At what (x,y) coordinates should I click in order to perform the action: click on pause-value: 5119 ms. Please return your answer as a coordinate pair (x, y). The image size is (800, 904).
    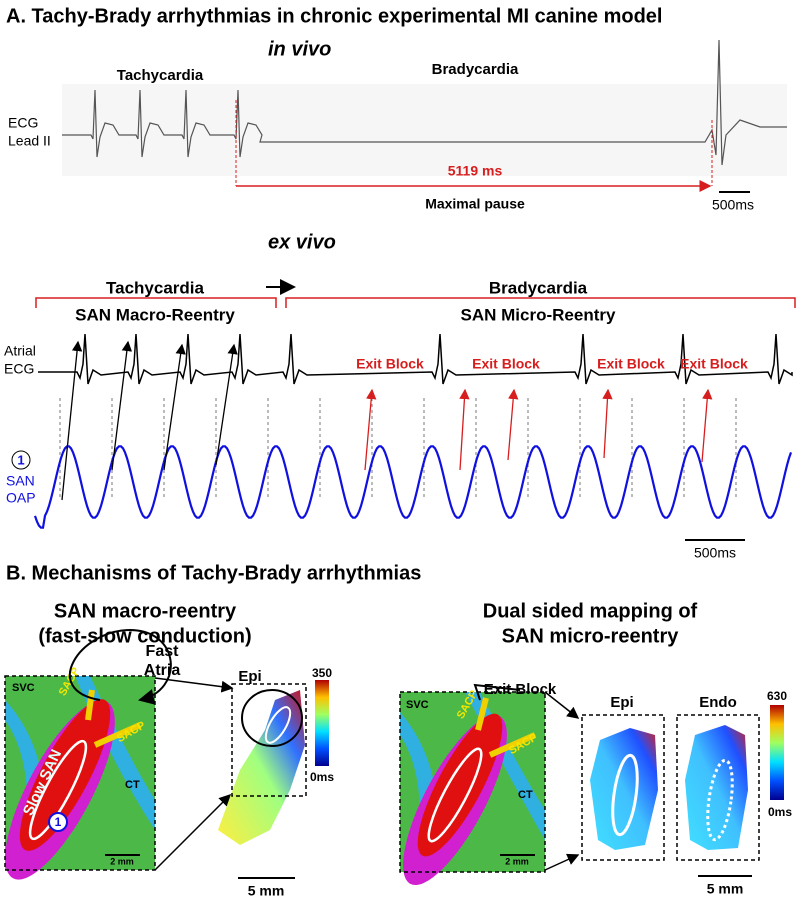
    Looking at the image, I should click on (475, 171).